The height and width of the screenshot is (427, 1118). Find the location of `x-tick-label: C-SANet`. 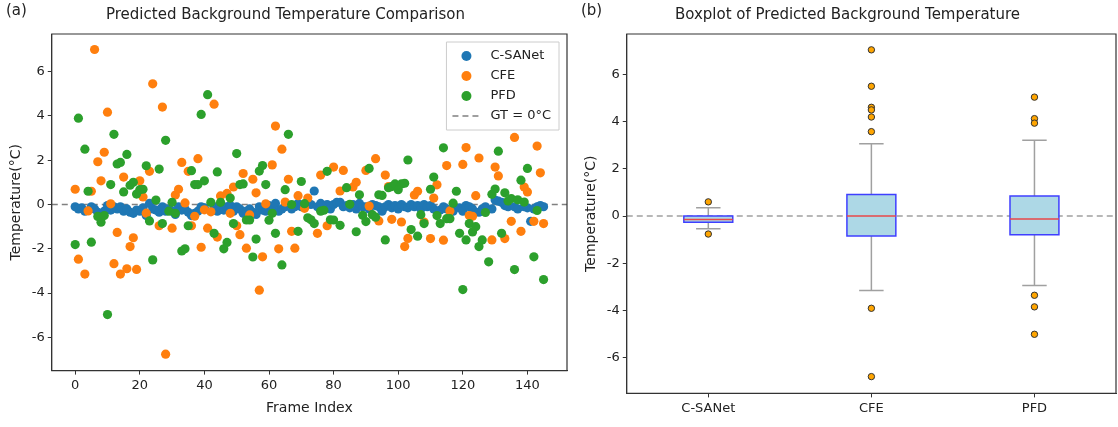

x-tick-label: C-SANet is located at coordinates (708, 407).